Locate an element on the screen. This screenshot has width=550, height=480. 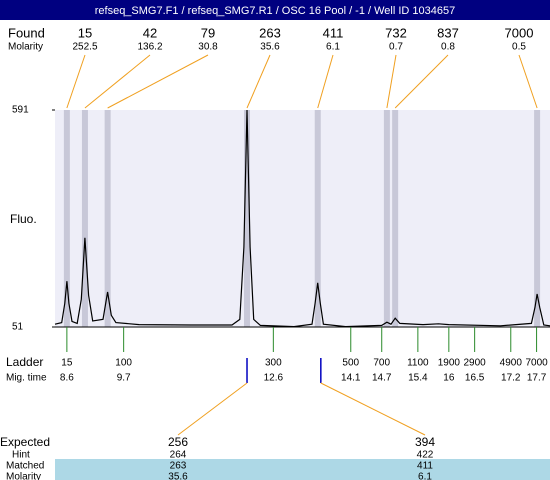
ladder-time: 9.7 is located at coordinates (124, 378).